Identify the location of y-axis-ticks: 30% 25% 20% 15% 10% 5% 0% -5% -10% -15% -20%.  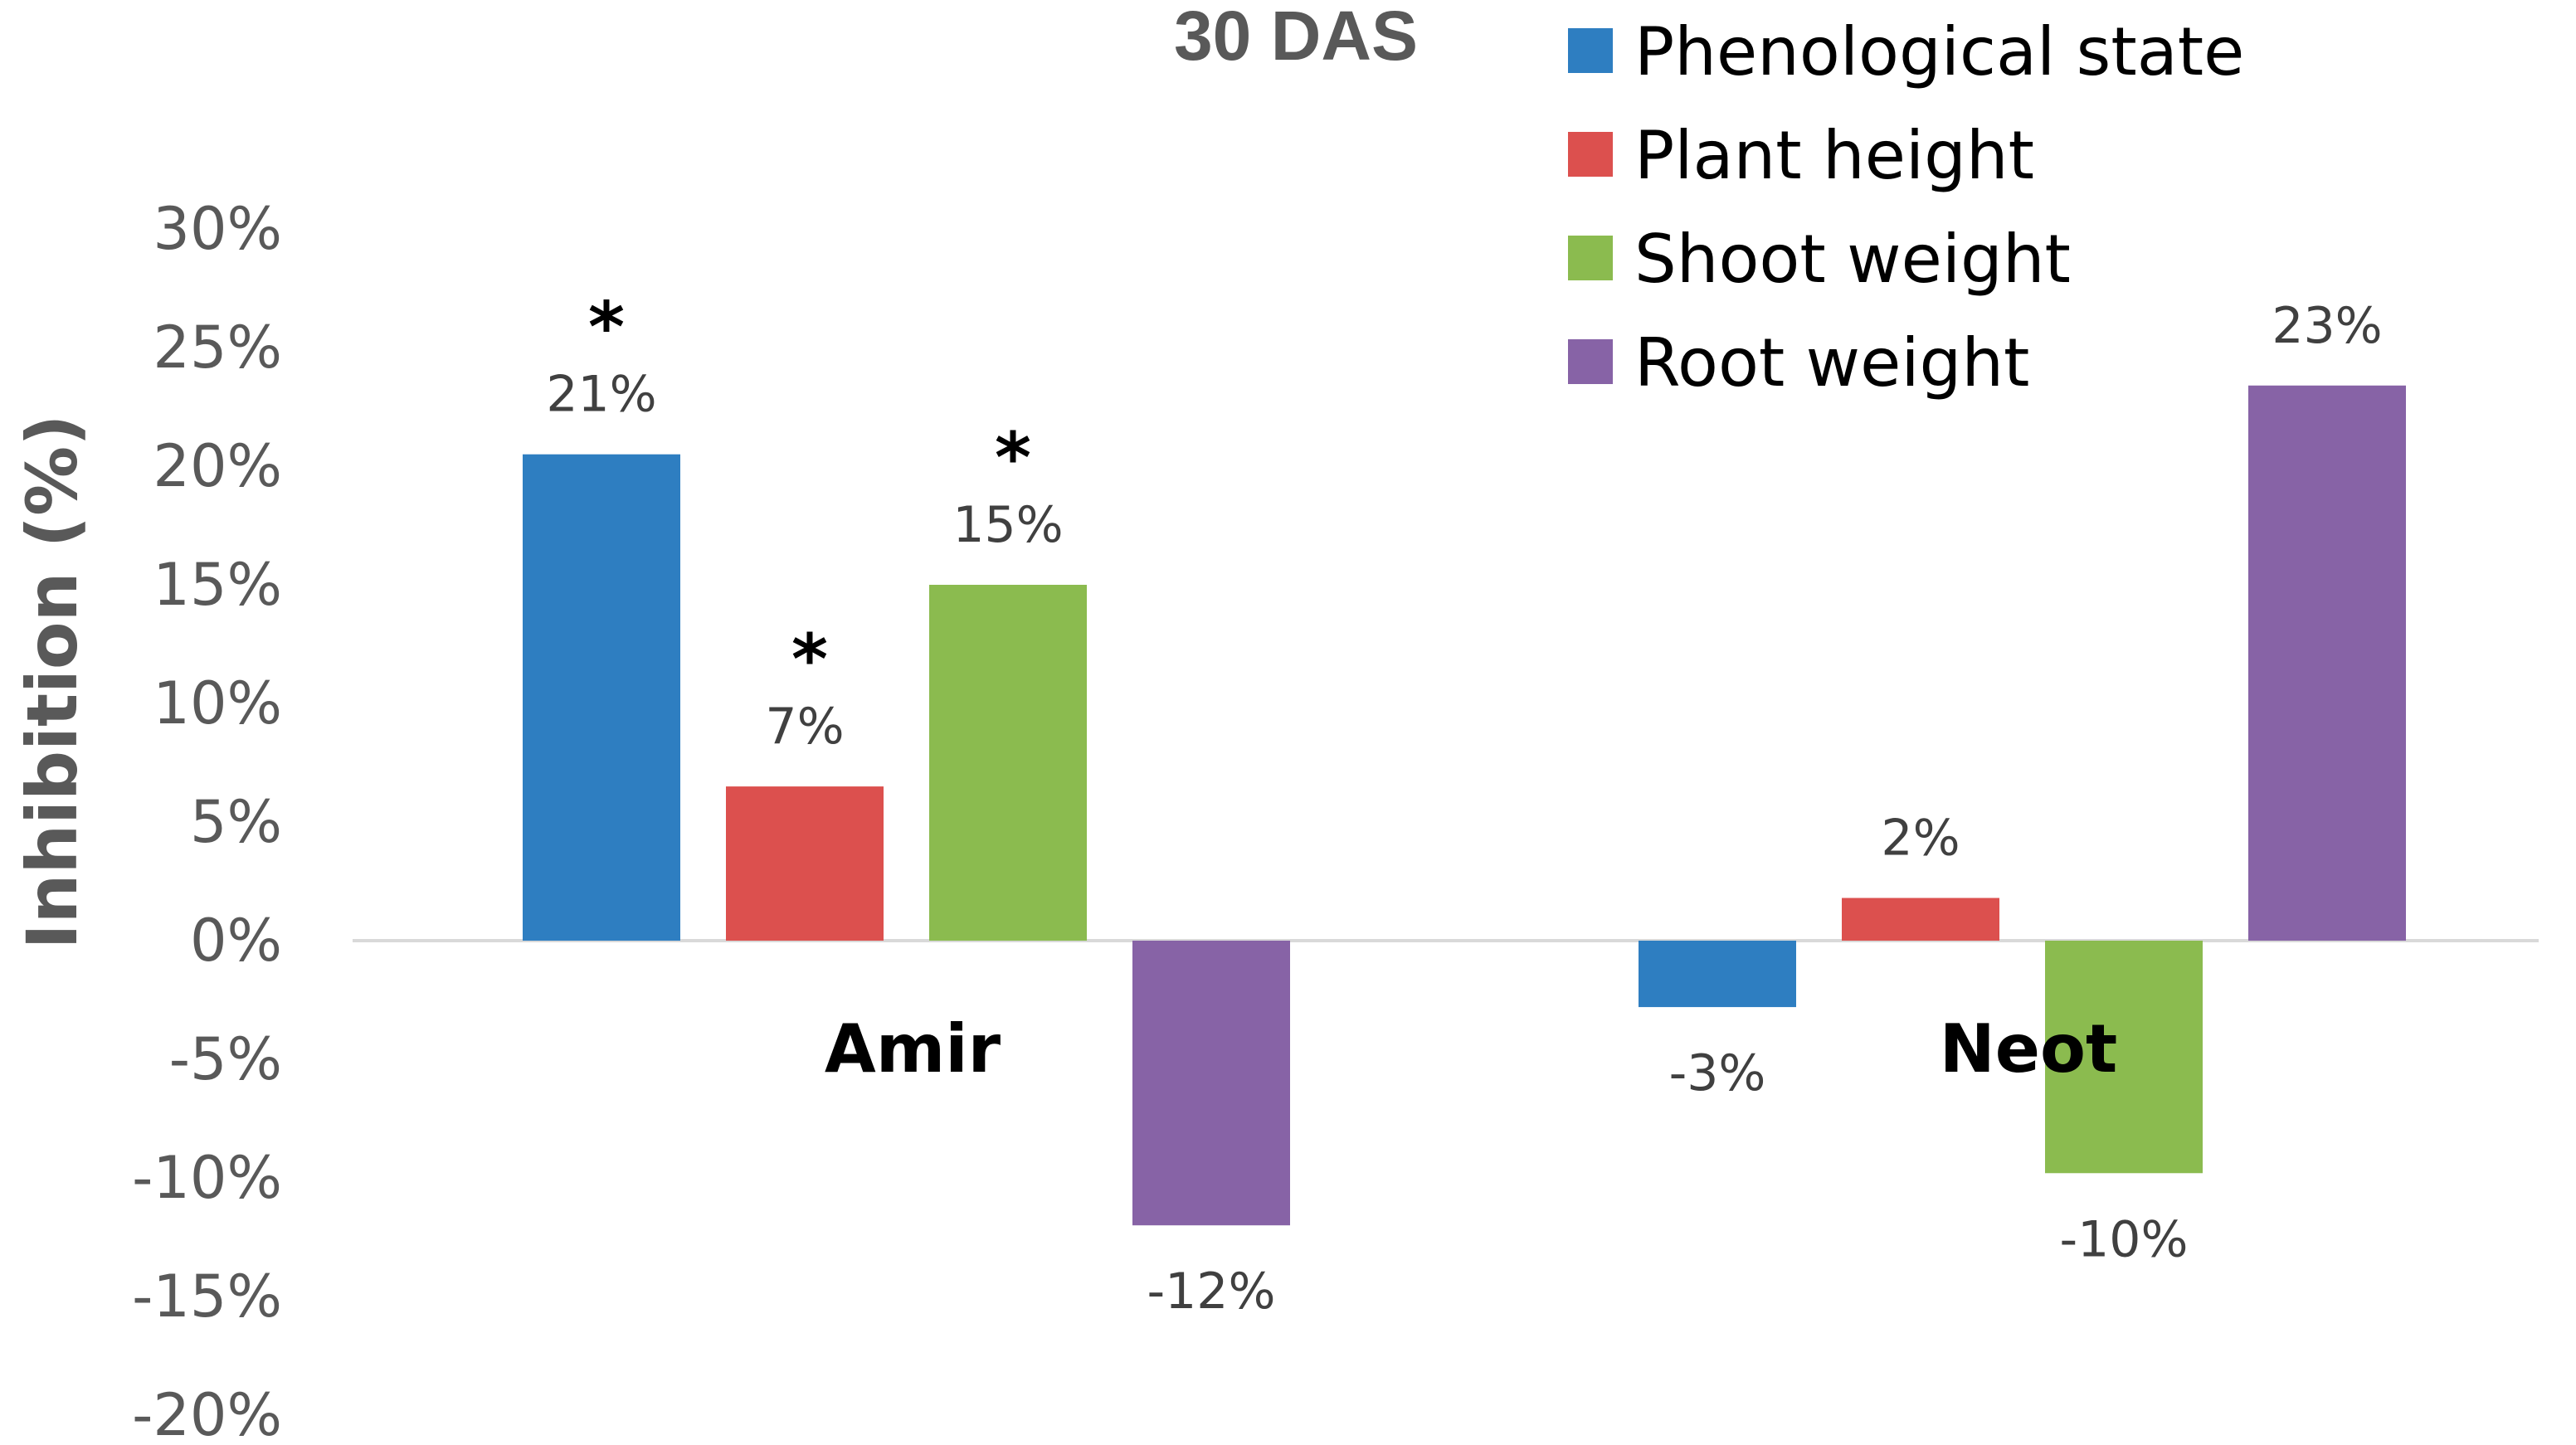
(207, 820).